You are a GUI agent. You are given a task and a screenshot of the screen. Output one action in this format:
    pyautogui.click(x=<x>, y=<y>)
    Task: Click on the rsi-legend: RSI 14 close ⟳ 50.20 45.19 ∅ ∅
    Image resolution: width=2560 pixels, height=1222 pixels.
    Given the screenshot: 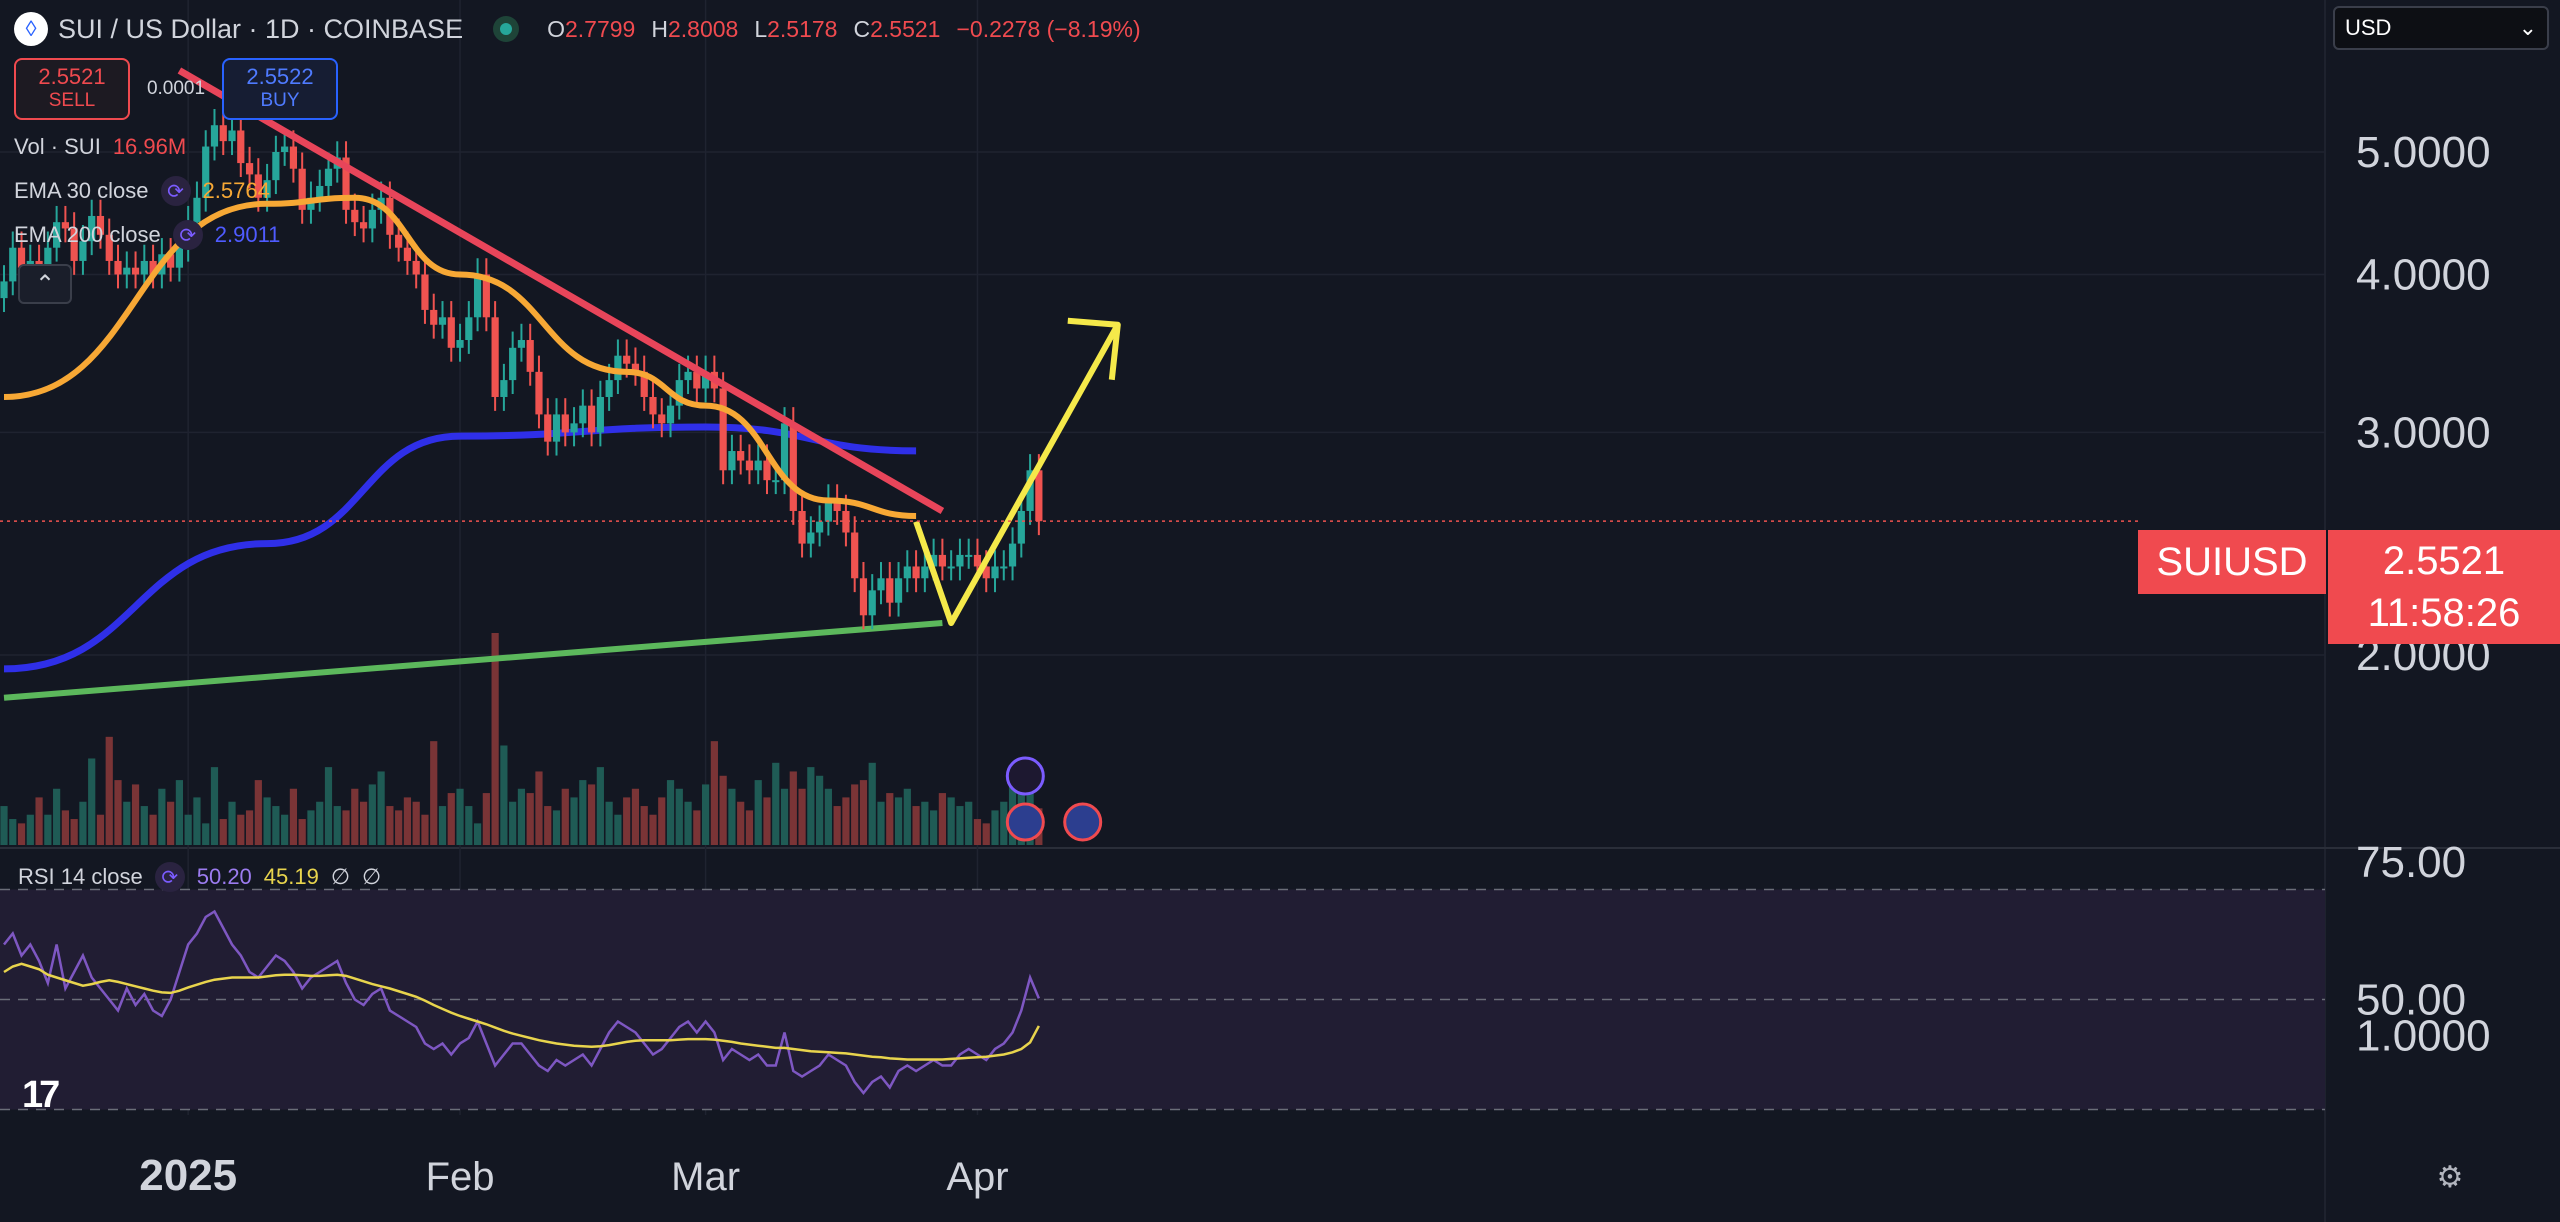 What is the action you would take?
    pyautogui.click(x=199, y=877)
    